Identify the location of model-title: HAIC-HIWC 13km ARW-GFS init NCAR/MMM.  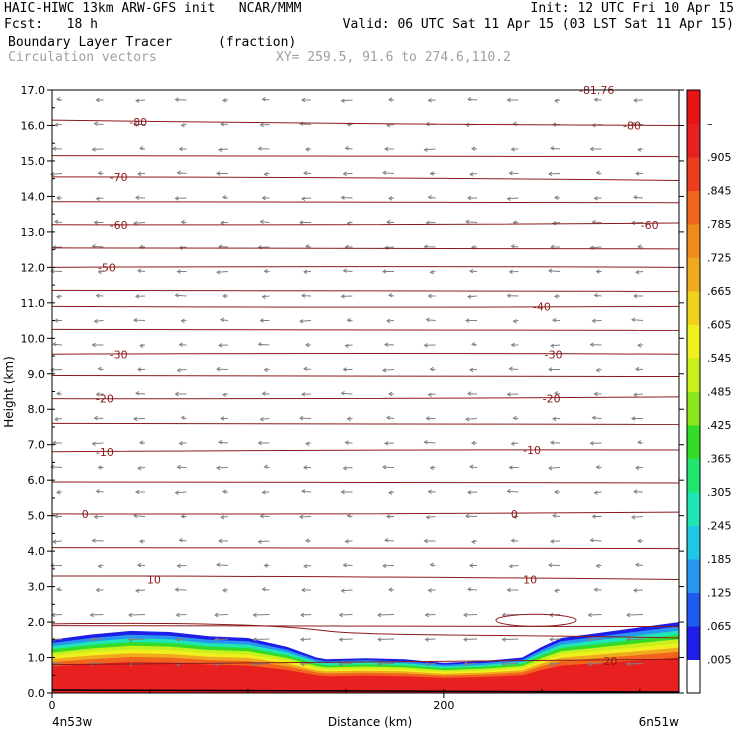
(153, 8).